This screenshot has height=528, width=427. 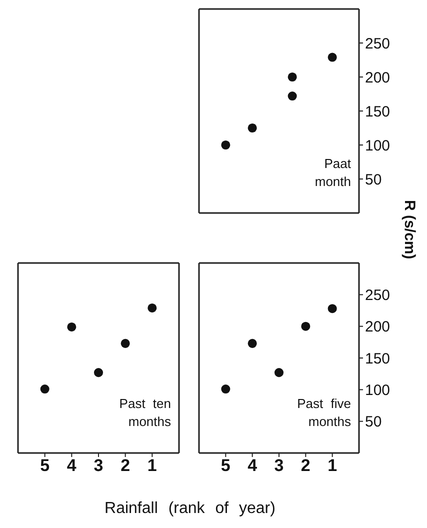 What do you see at coordinates (409, 230) in the screenshot?
I see `y-axis-title: R (s/cm)` at bounding box center [409, 230].